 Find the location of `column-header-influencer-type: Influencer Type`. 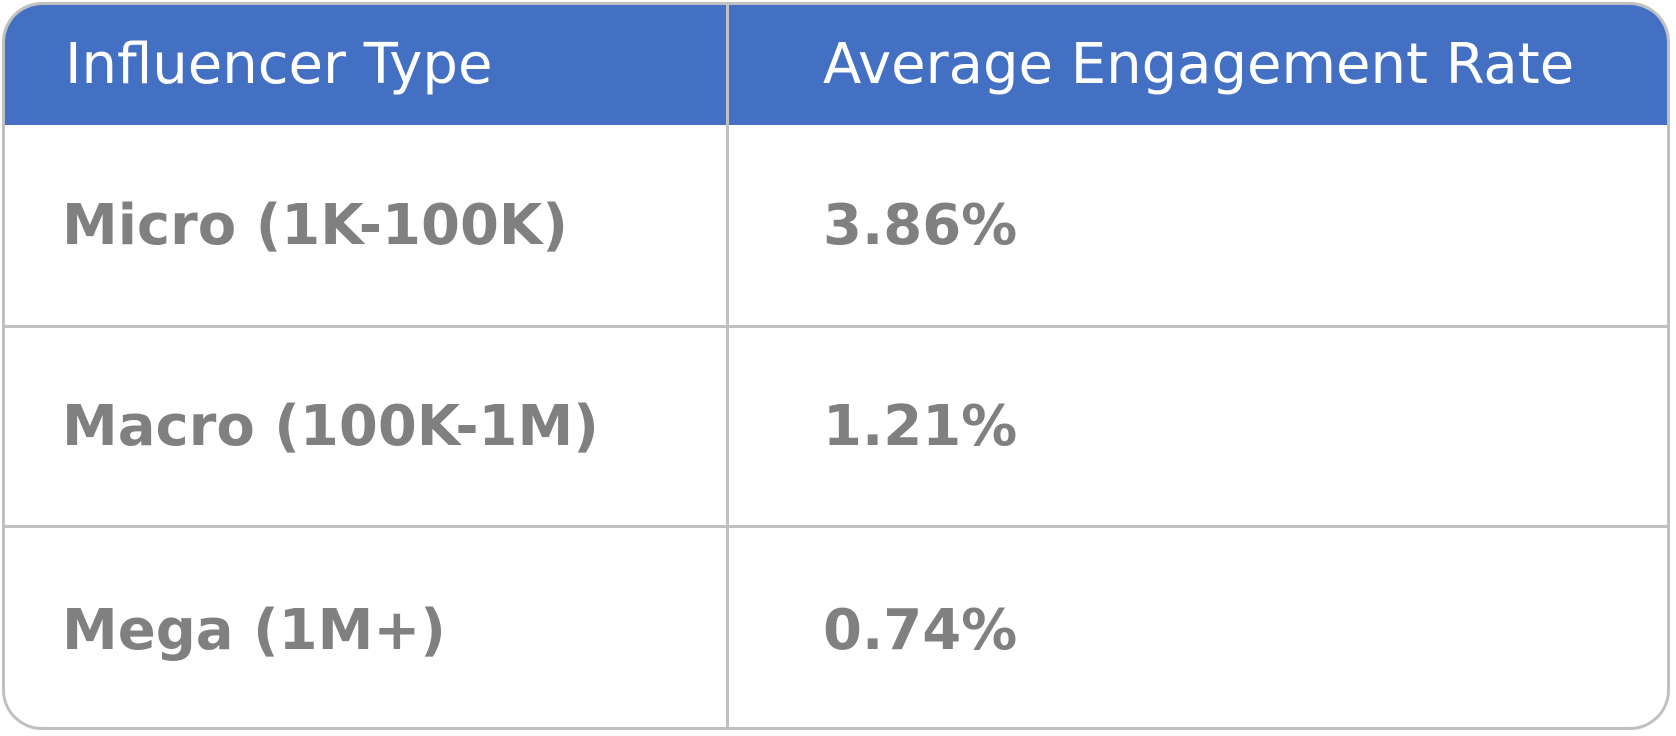

column-header-influencer-type: Influencer Type is located at coordinates (279, 64).